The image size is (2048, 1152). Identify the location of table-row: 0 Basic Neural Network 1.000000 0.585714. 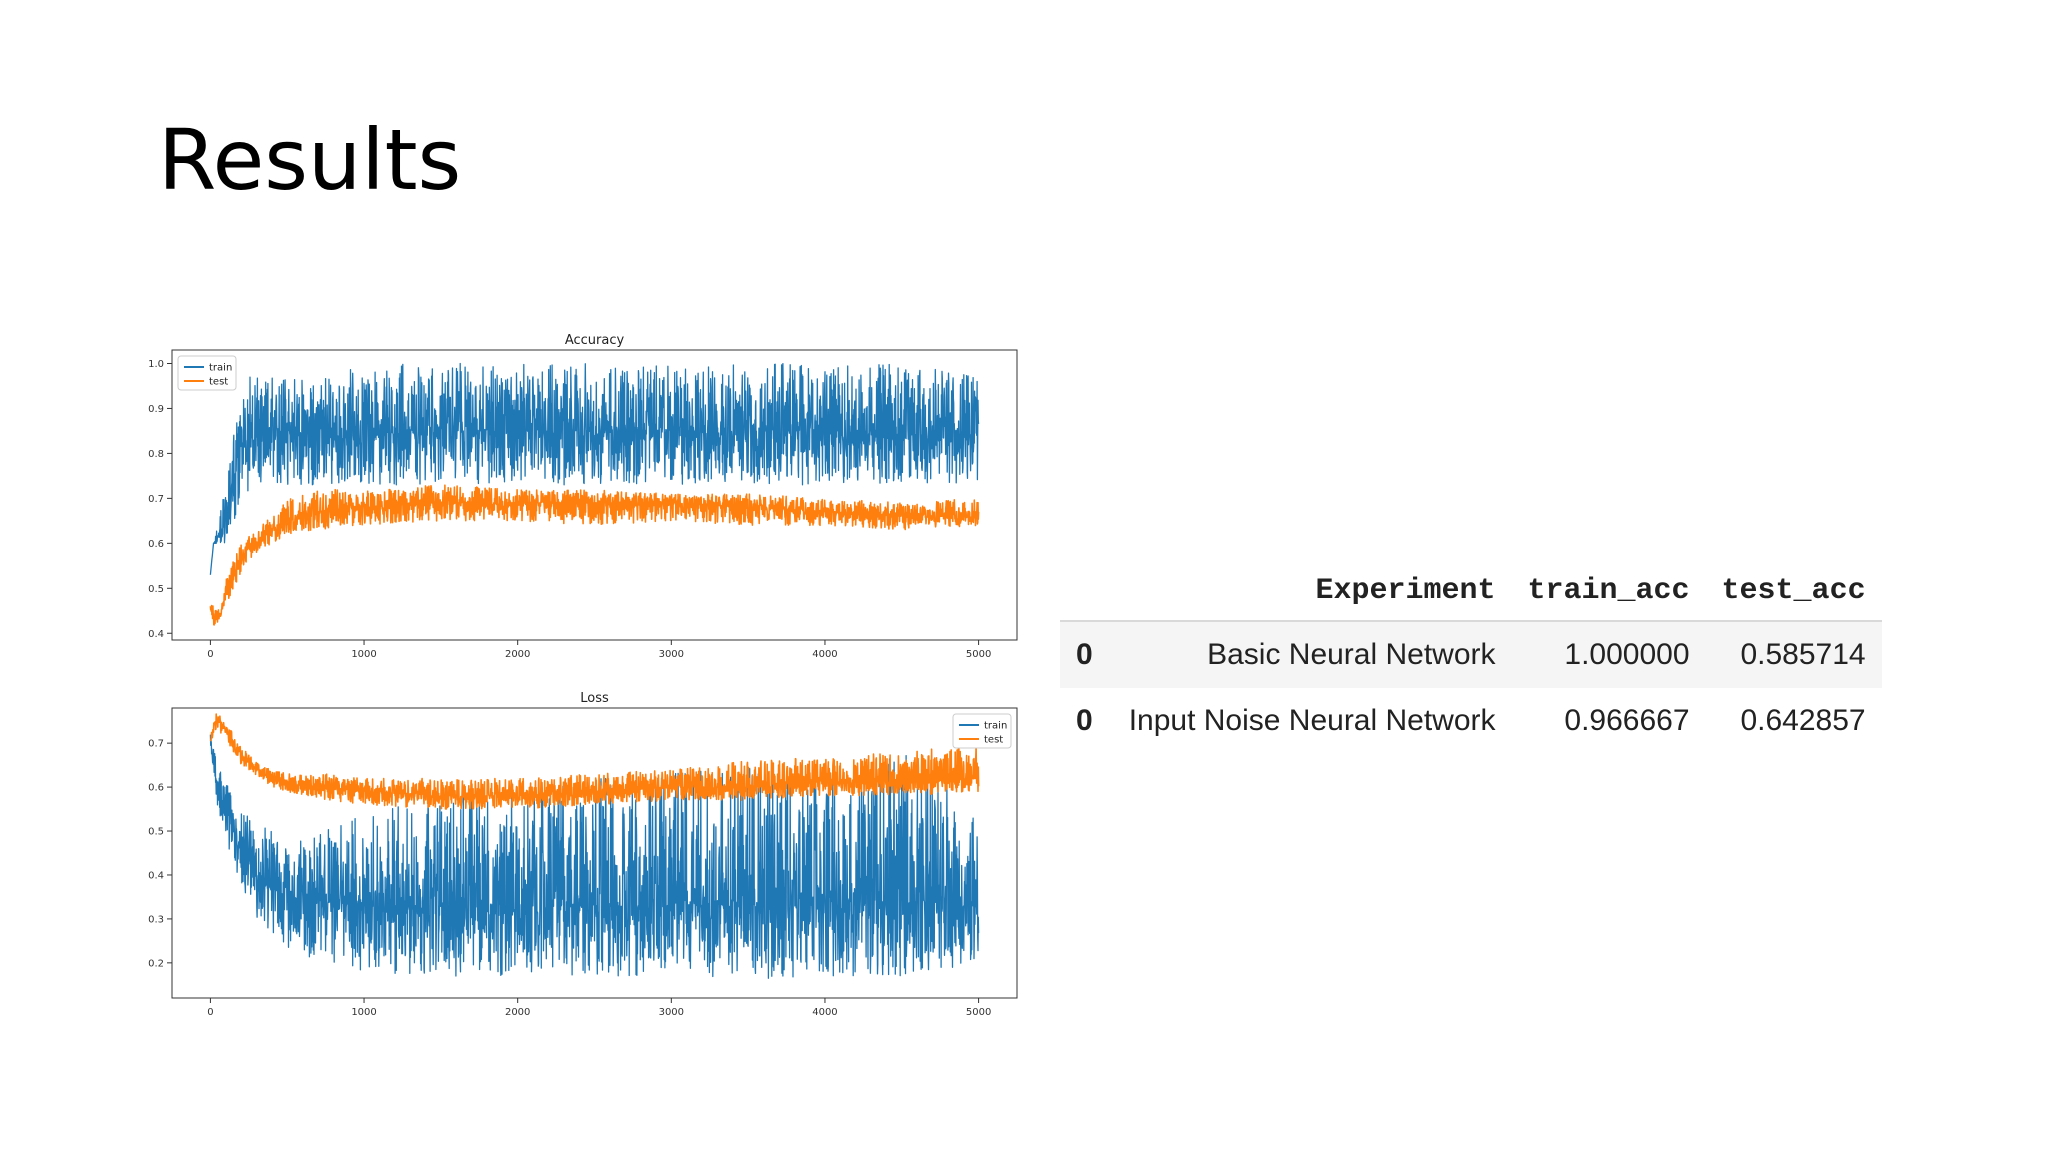
(1471, 654).